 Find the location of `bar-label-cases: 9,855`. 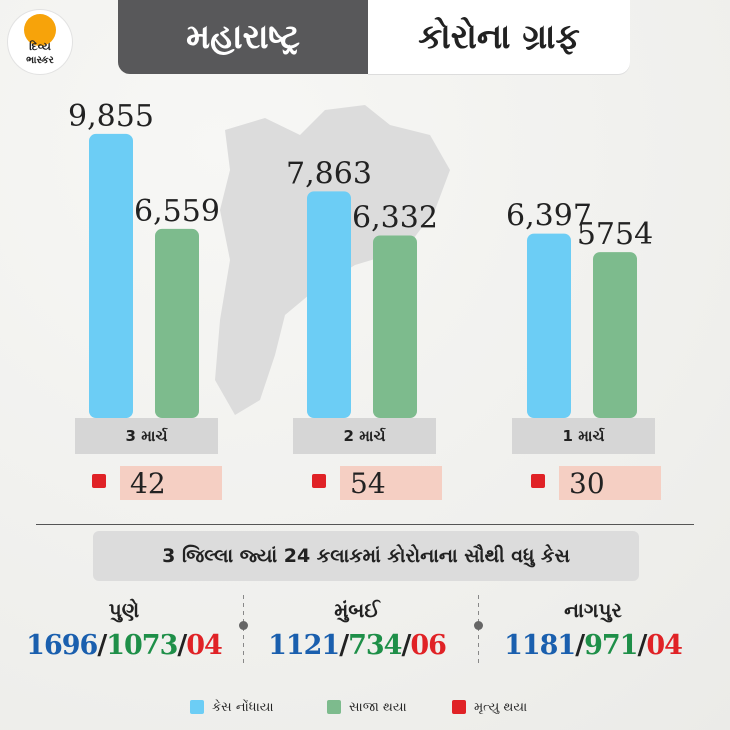

bar-label-cases: 9,855 is located at coordinates (111, 116).